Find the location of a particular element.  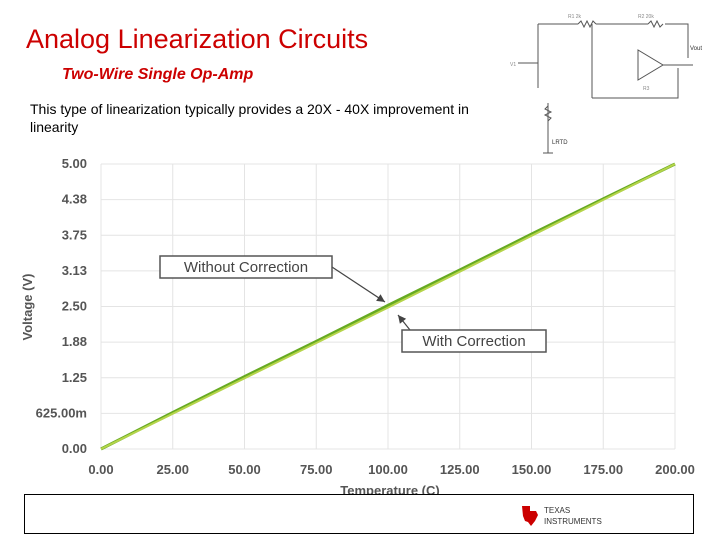

y-axis-label: Voltage (V) is located at coordinates (27, 307).